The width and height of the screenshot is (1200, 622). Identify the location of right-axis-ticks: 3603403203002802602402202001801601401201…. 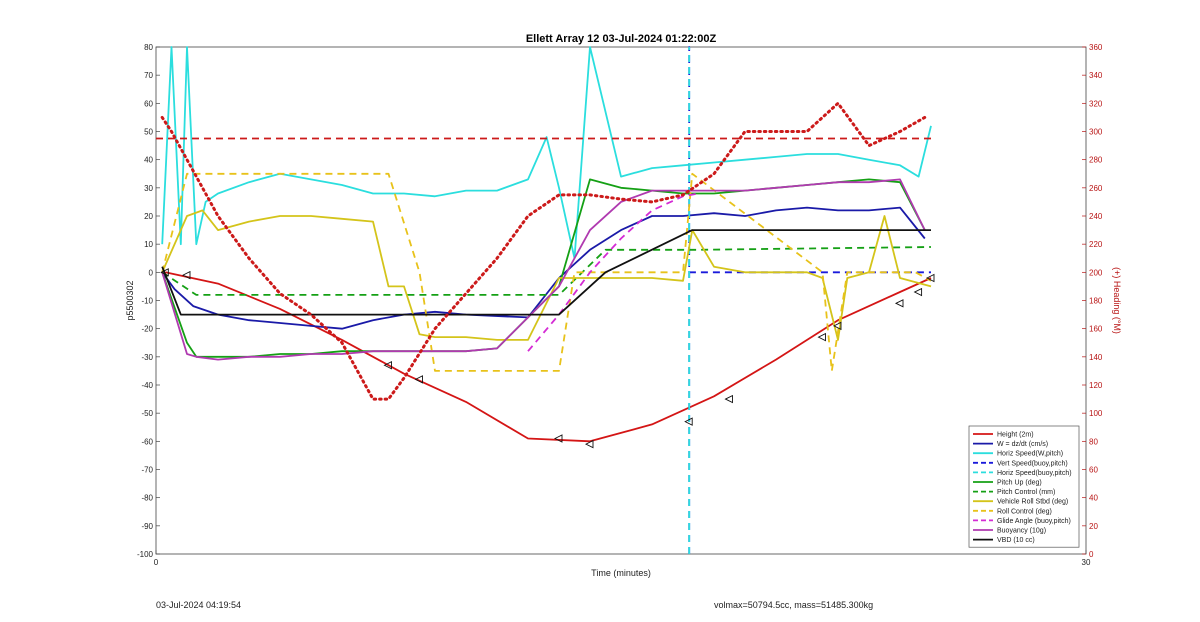
(1092, 301).